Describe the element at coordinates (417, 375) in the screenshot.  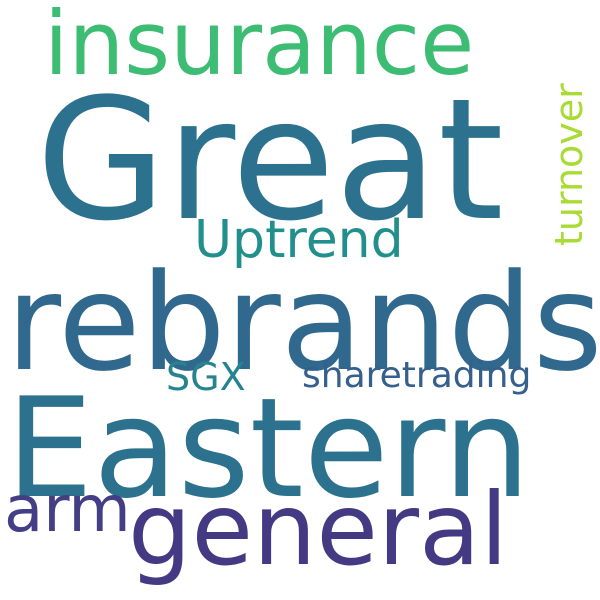
I see `word-sharetrading: sharetrading` at that location.